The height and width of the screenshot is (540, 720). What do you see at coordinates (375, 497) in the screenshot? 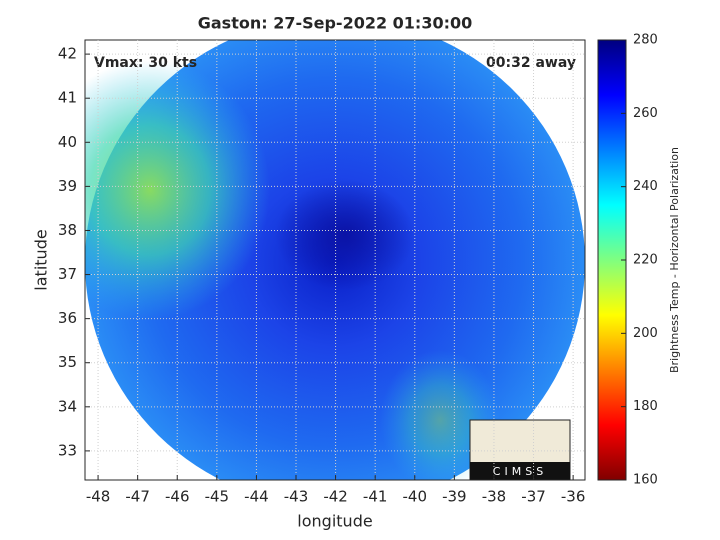
I see `x-tick-label: -41` at bounding box center [375, 497].